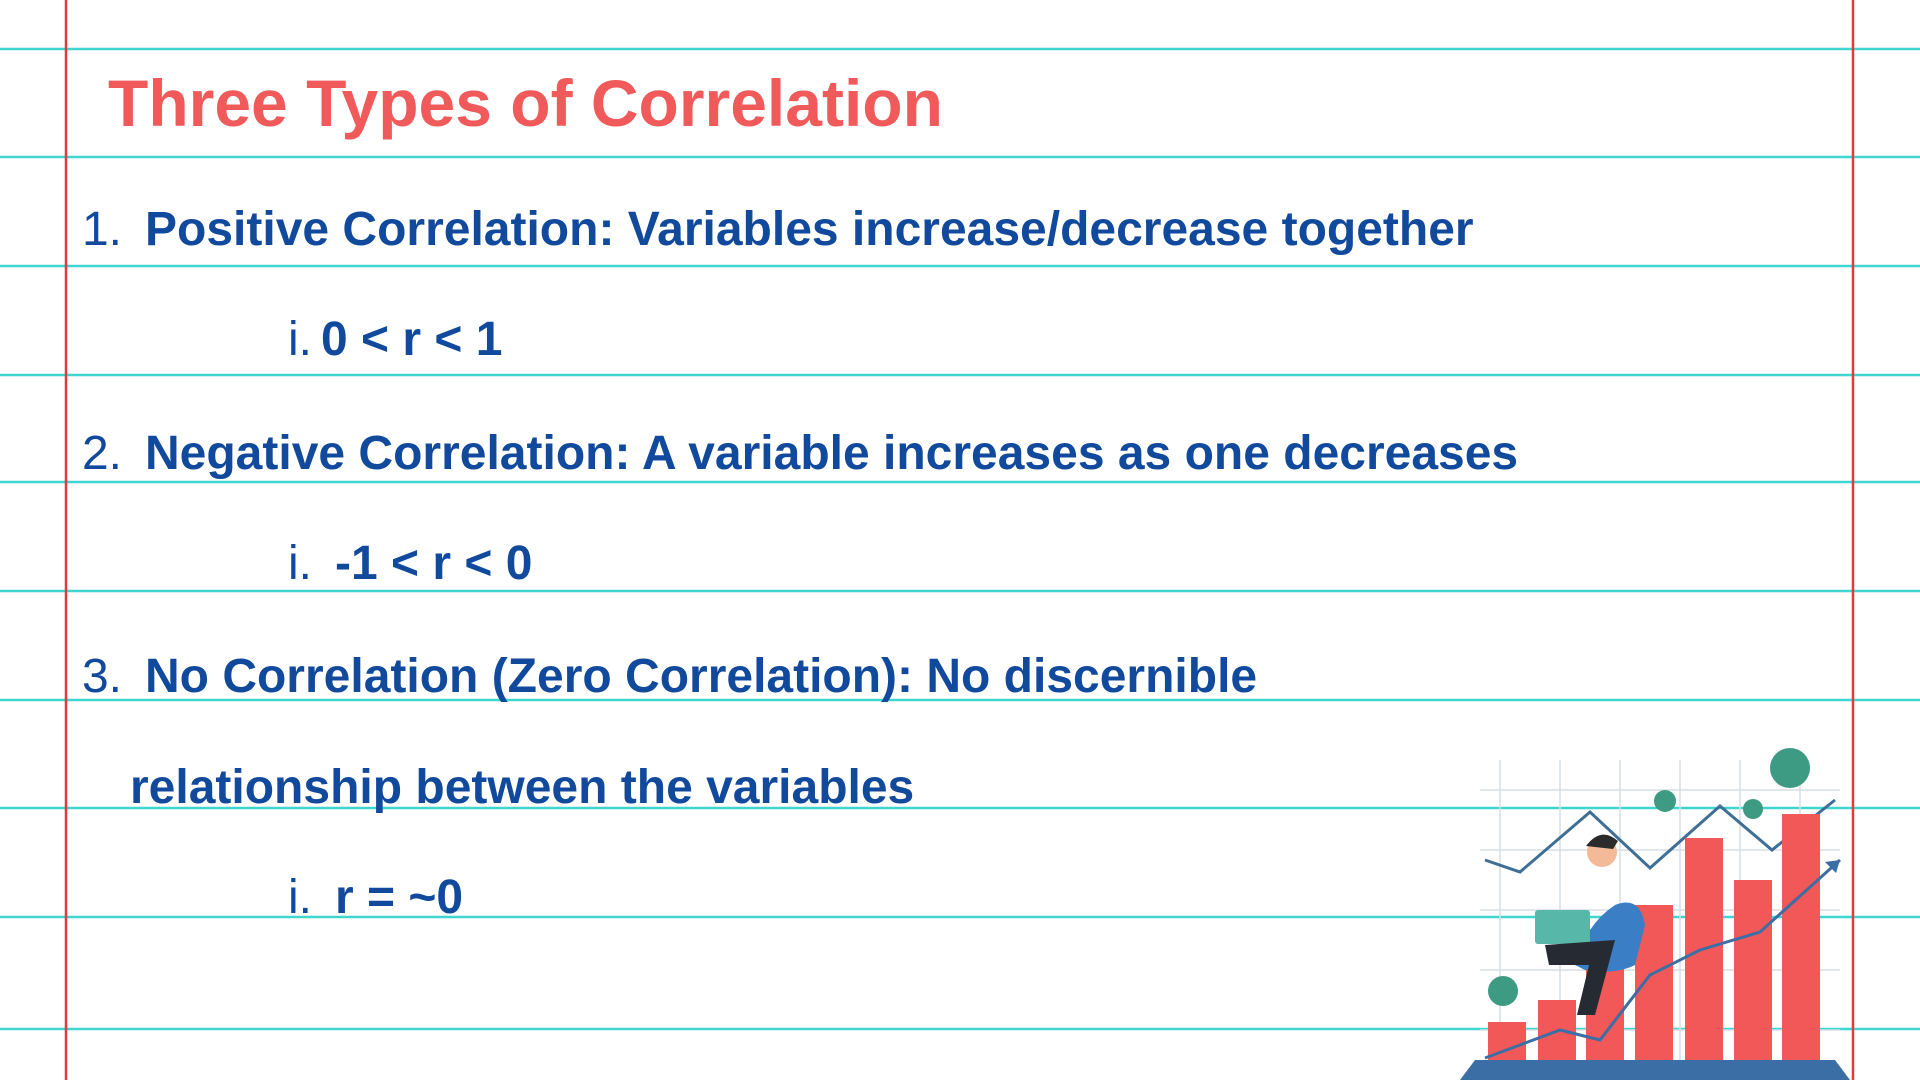 The image size is (1920, 1080). Describe the element at coordinates (102, 229) in the screenshot. I see `list-marker: 1.` at that location.